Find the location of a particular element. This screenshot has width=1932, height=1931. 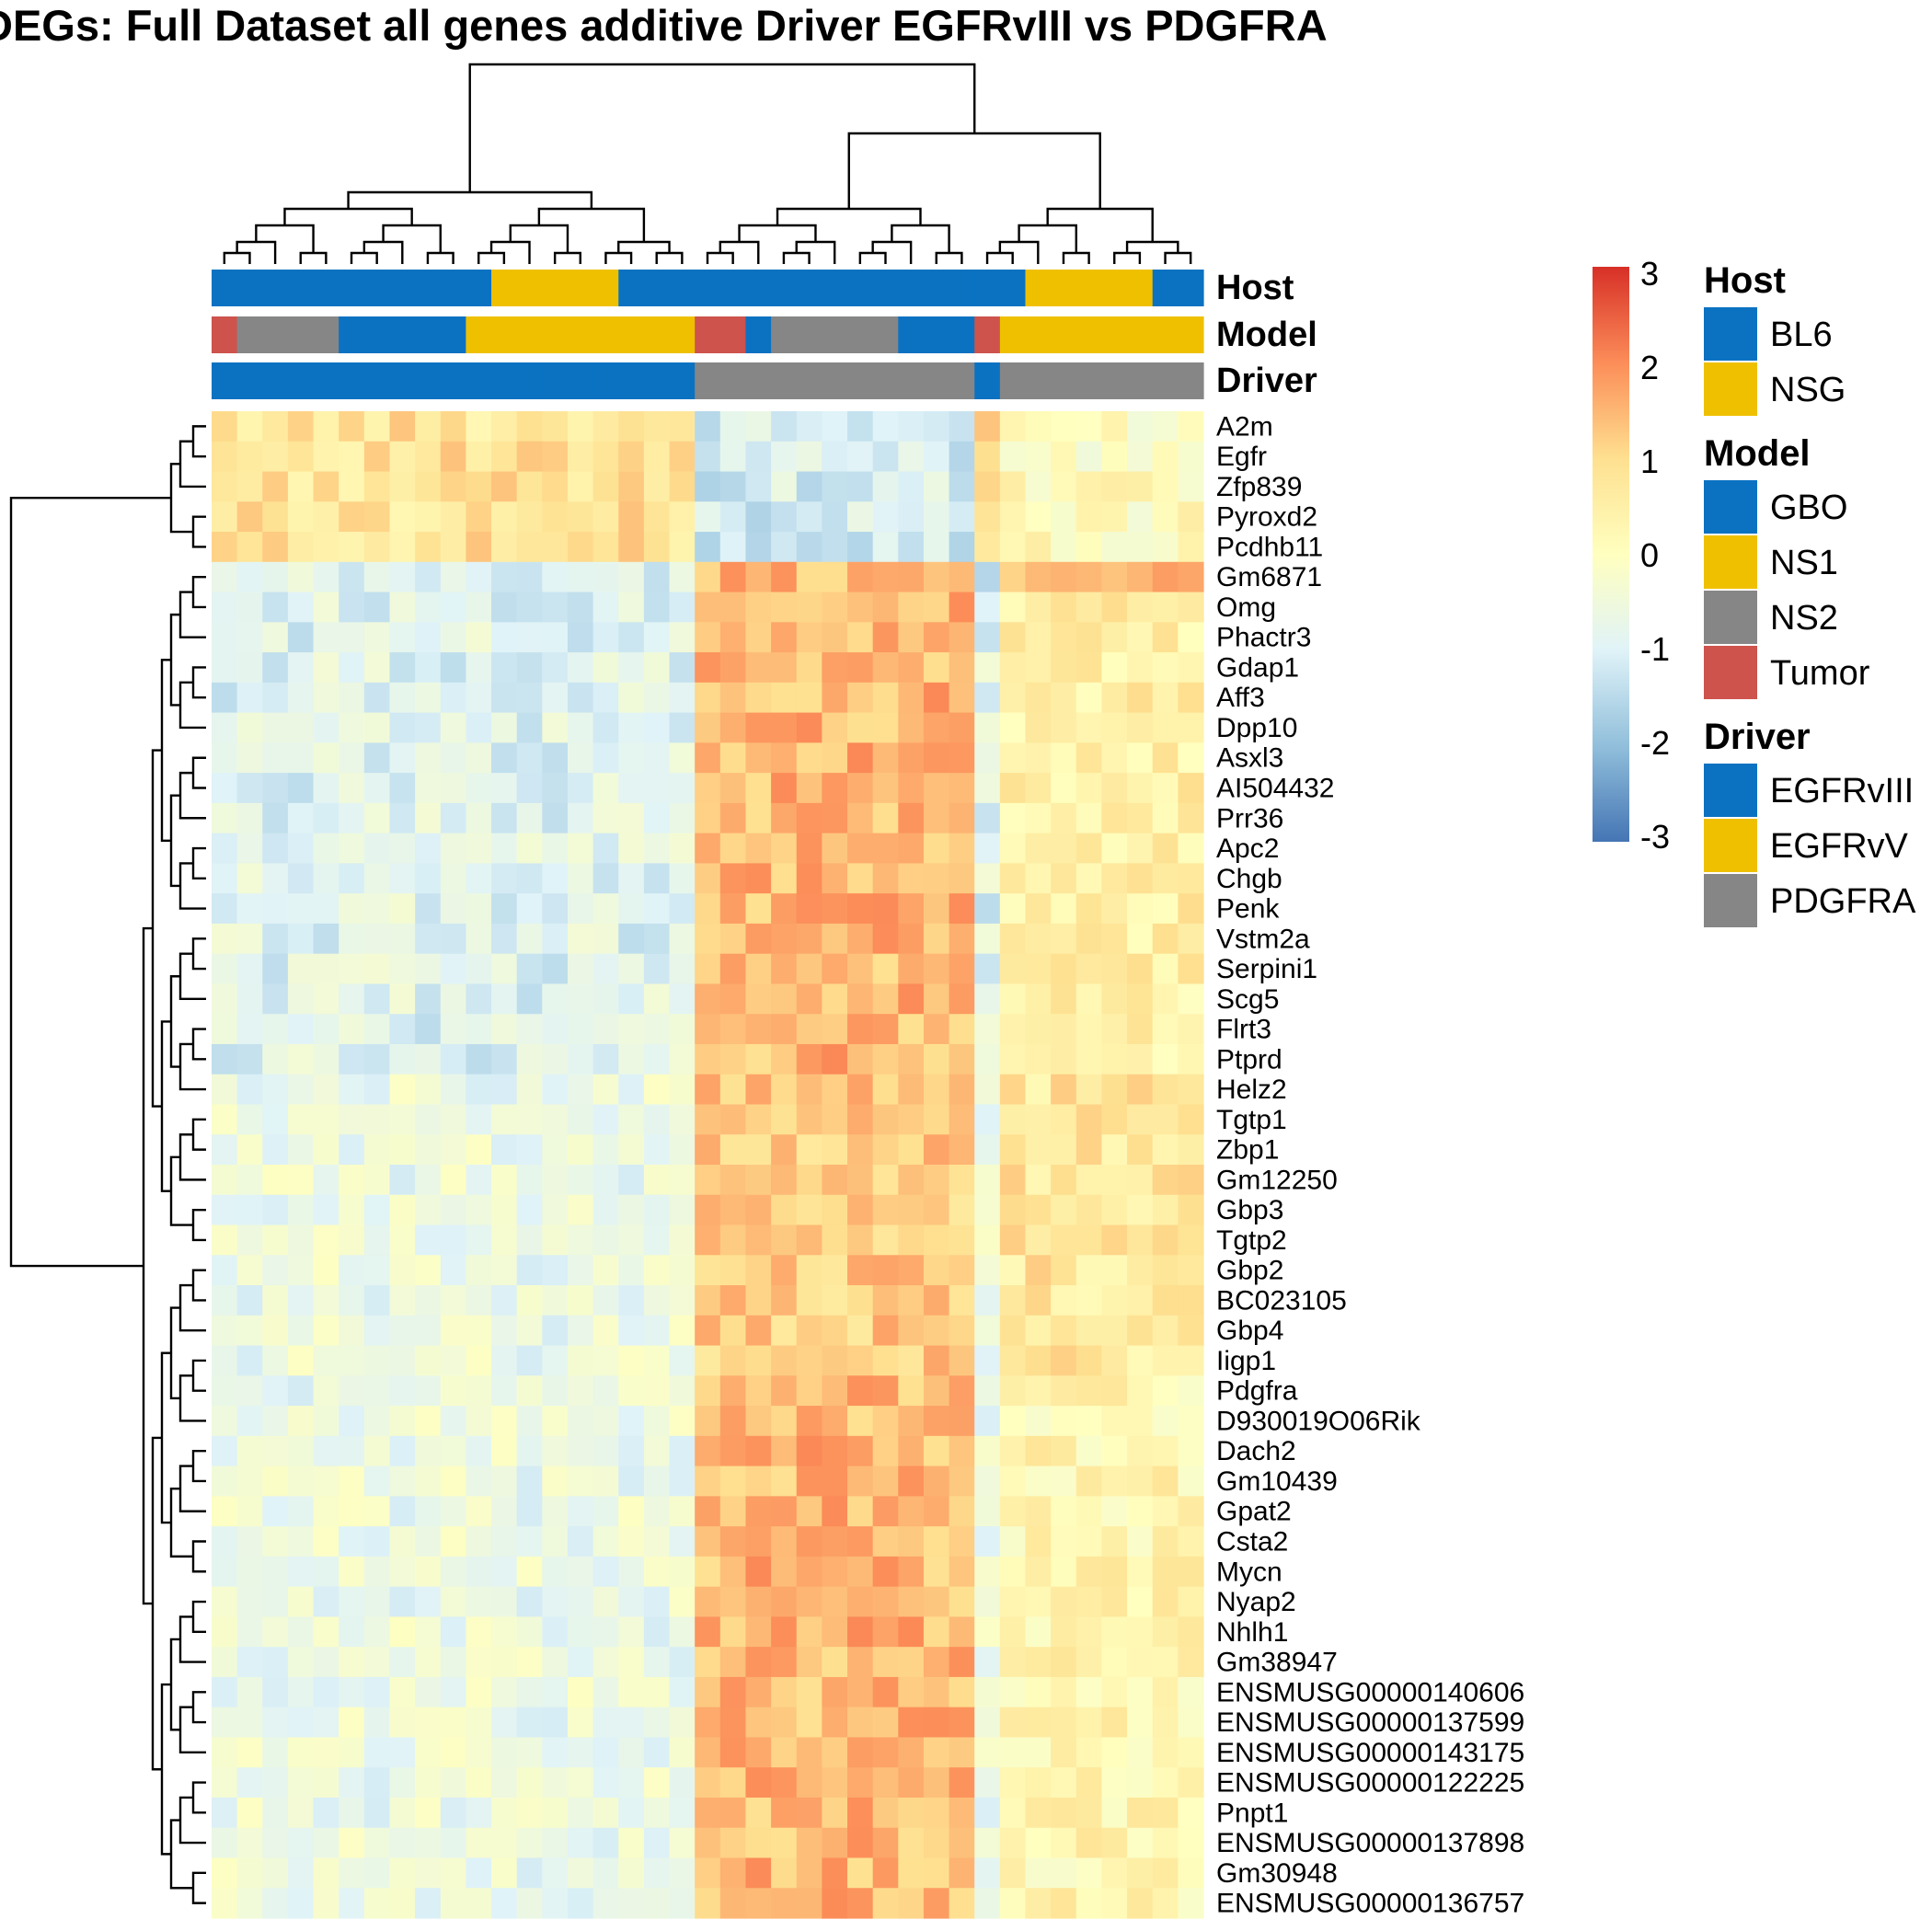

dendrogram-link is located at coordinates (198, 442).